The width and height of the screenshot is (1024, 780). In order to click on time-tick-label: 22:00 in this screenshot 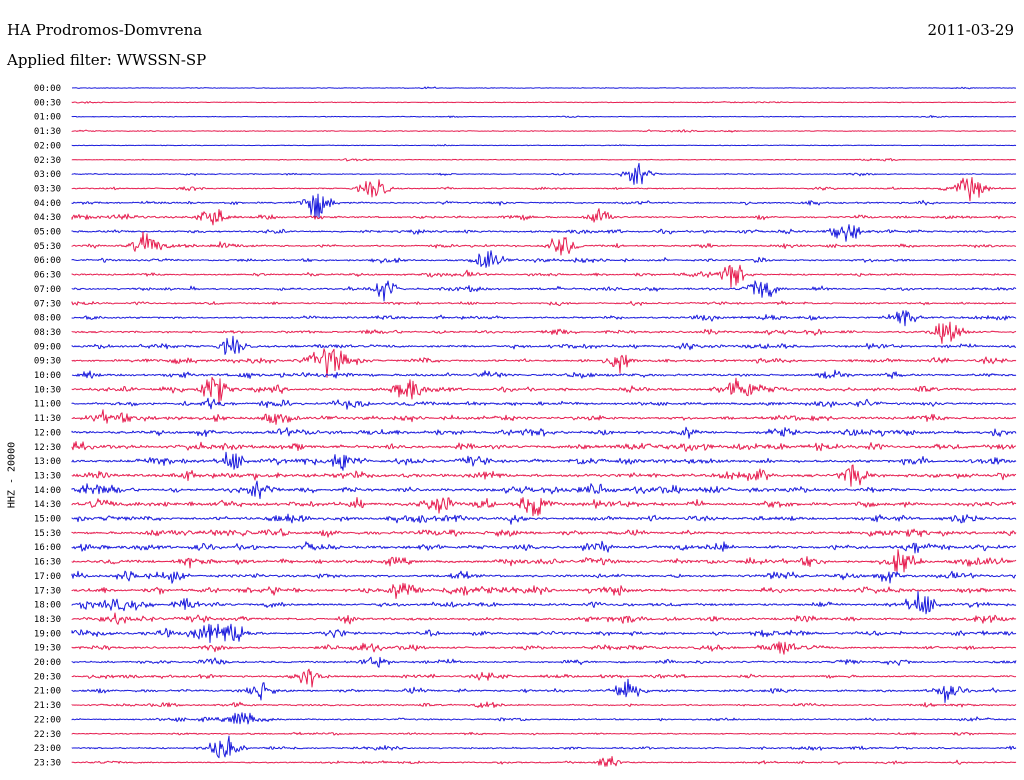, I will do `click(47, 720)`.